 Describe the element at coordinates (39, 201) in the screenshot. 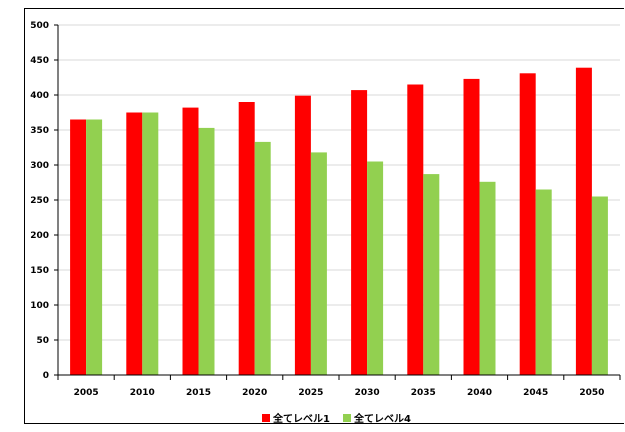

I see `y-tick-label: 250` at that location.